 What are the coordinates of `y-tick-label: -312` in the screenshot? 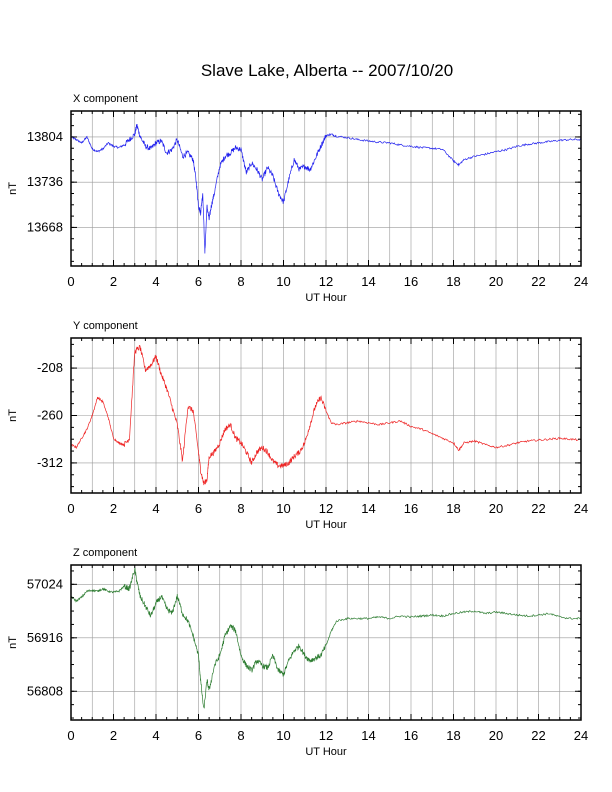 It's located at (50, 462).